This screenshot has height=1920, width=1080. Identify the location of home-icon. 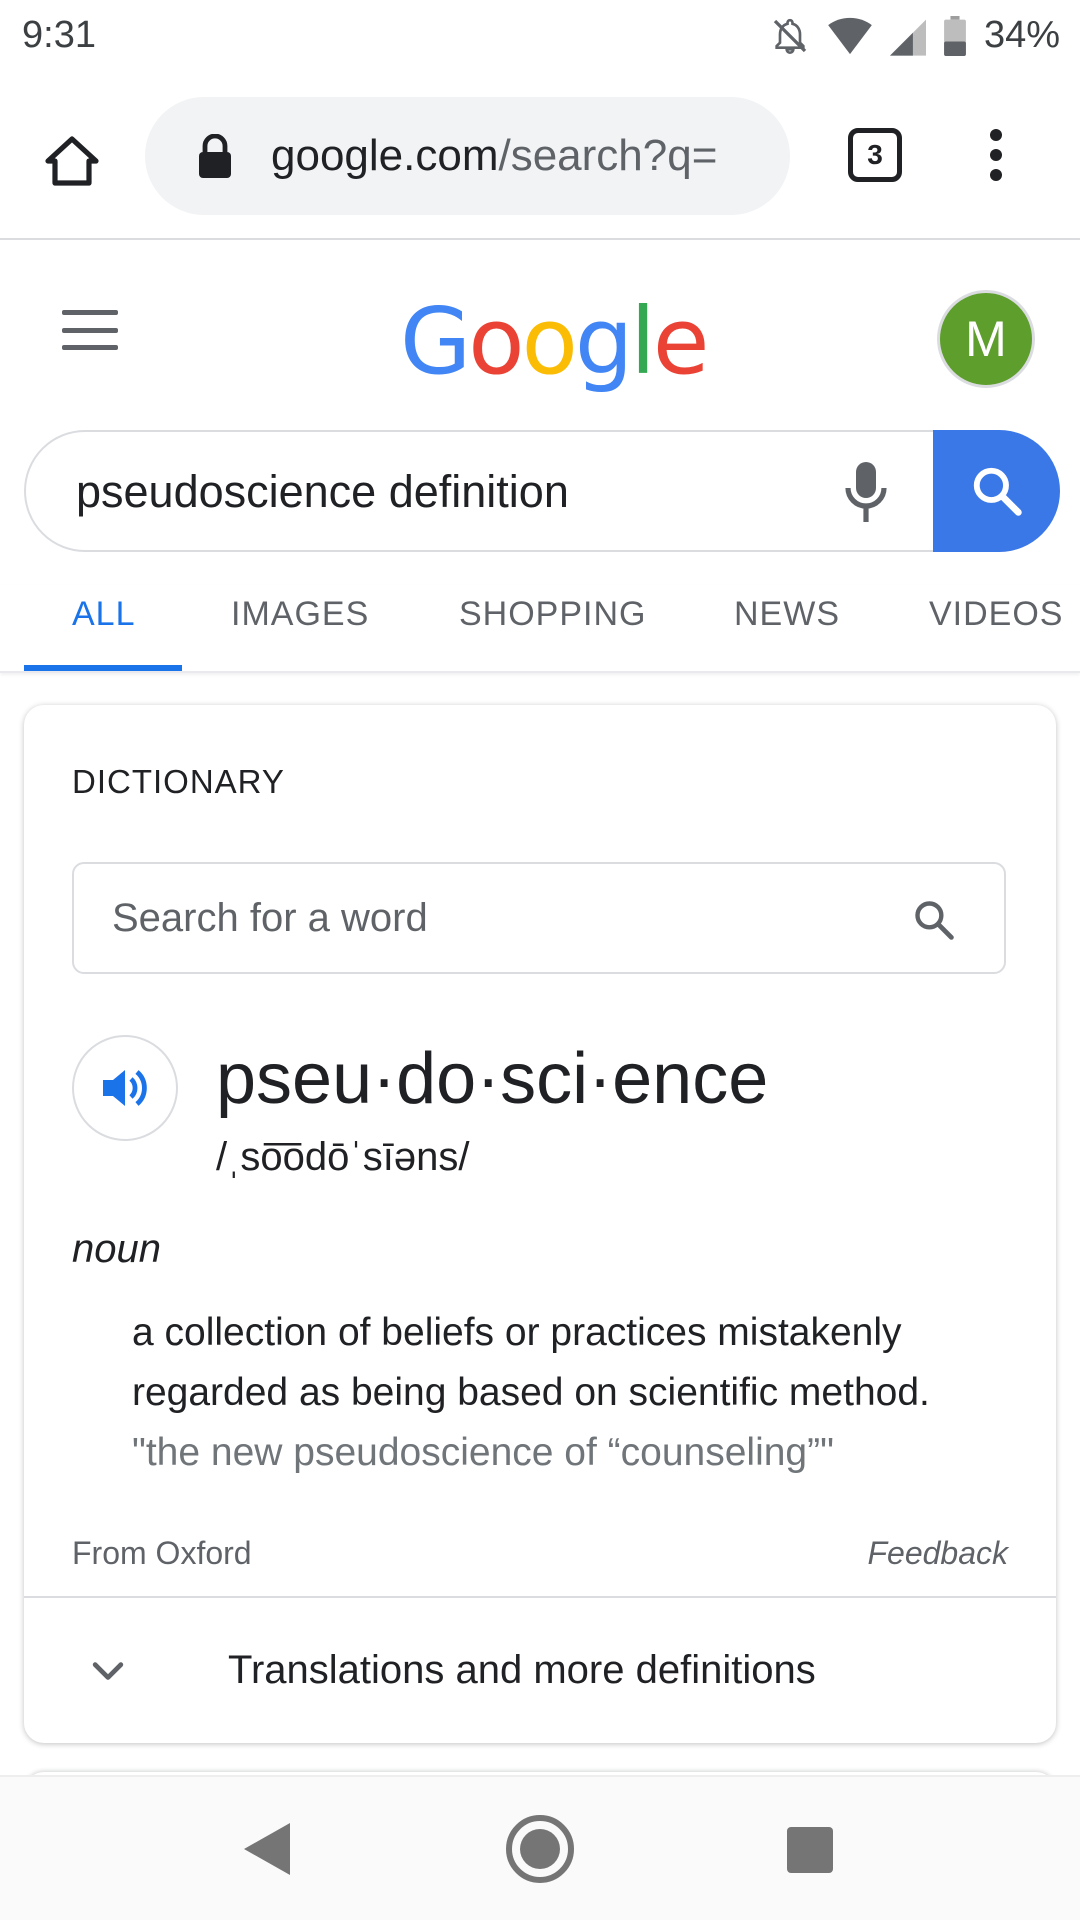
(72, 161).